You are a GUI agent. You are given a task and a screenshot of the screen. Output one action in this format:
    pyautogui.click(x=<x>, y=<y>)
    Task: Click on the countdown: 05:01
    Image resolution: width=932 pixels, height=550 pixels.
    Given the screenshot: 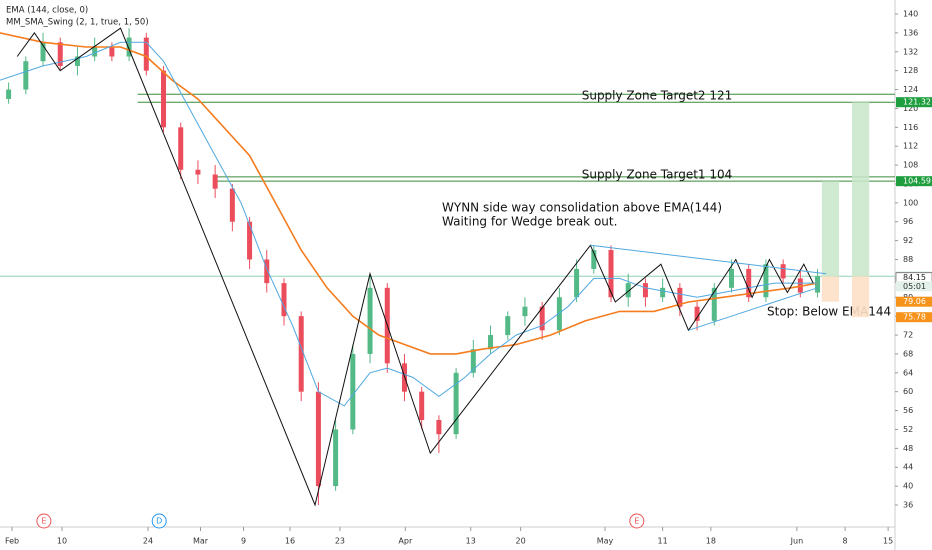 What is the action you would take?
    pyautogui.click(x=914, y=286)
    